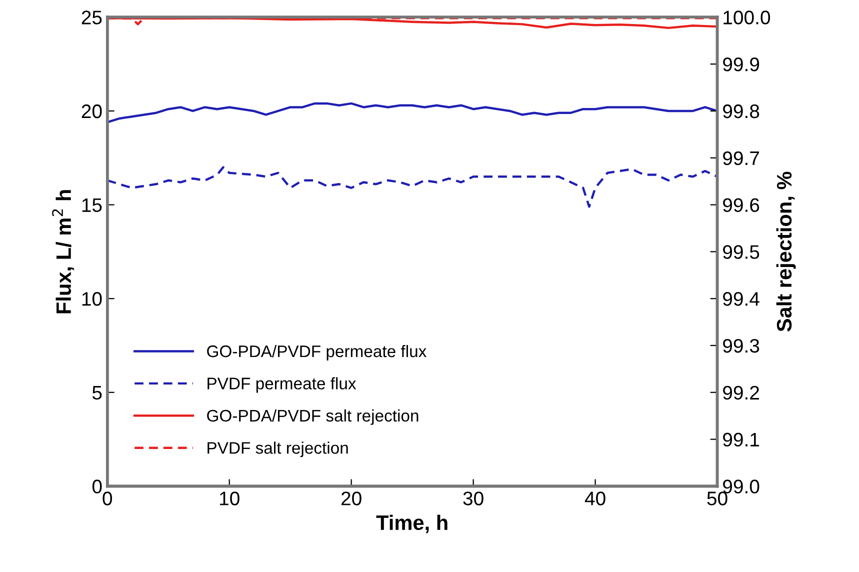 The width and height of the screenshot is (859, 572). Describe the element at coordinates (230, 499) in the screenshot. I see `x-tick-label: 10` at that location.